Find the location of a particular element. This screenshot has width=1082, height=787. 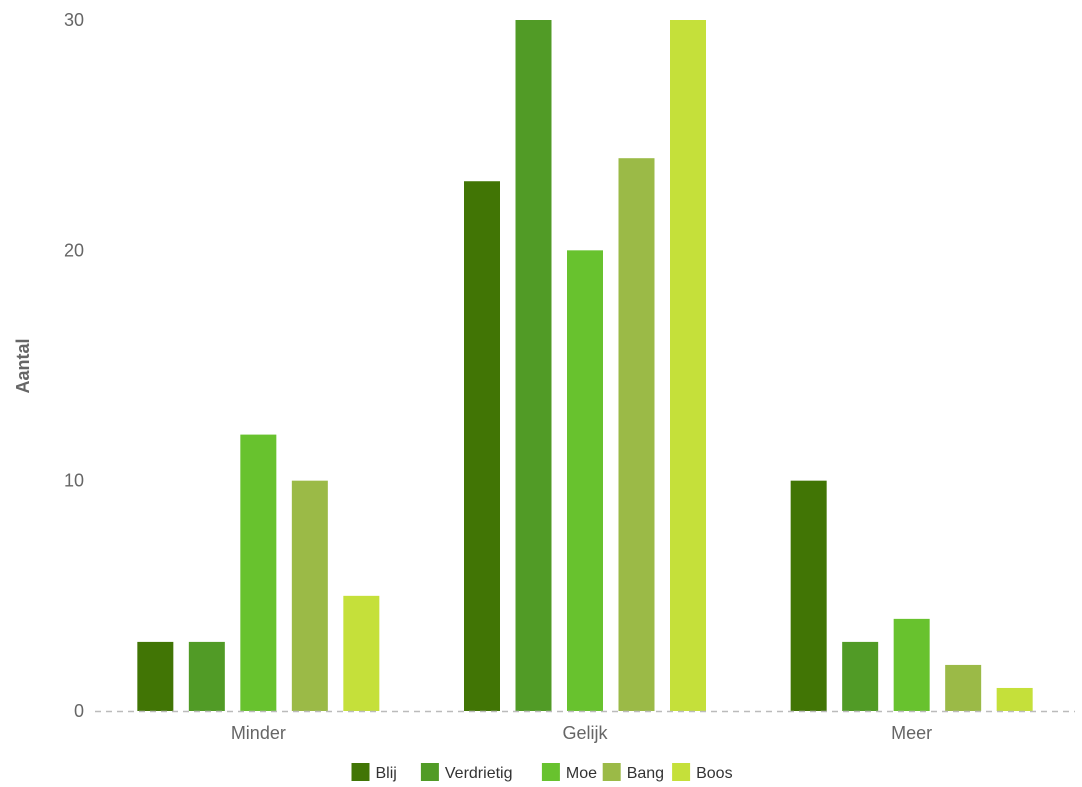

x-tick-label: Gelijk is located at coordinates (585, 733).